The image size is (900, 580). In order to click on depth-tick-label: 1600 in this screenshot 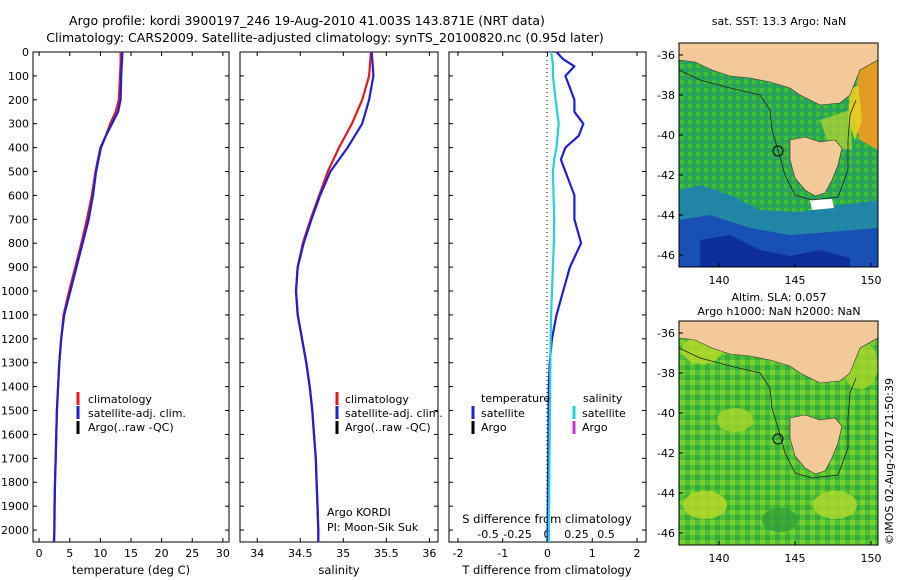, I will do `click(15, 434)`.